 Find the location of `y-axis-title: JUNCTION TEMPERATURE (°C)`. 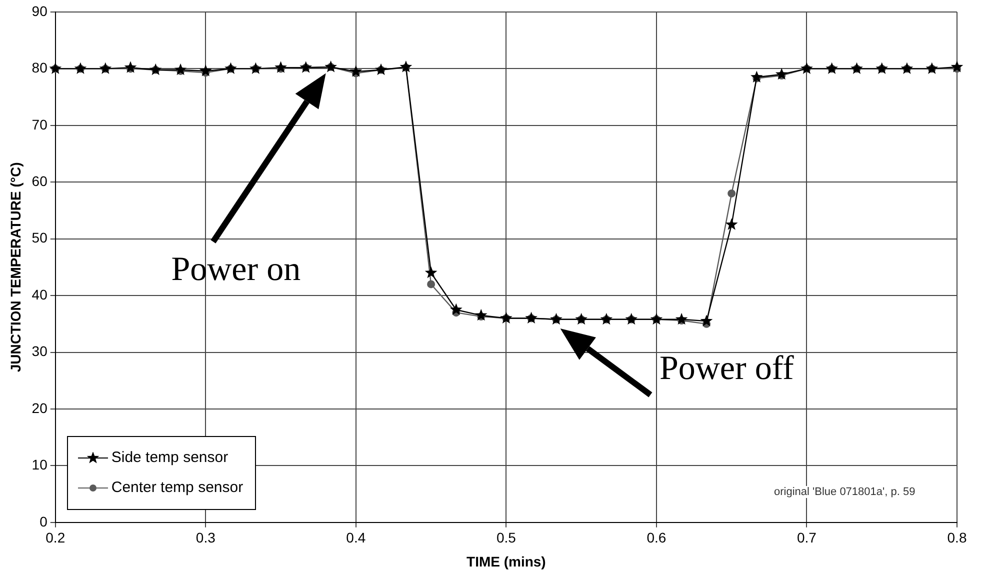

y-axis-title: JUNCTION TEMPERATURE (°C) is located at coordinates (15, 267).